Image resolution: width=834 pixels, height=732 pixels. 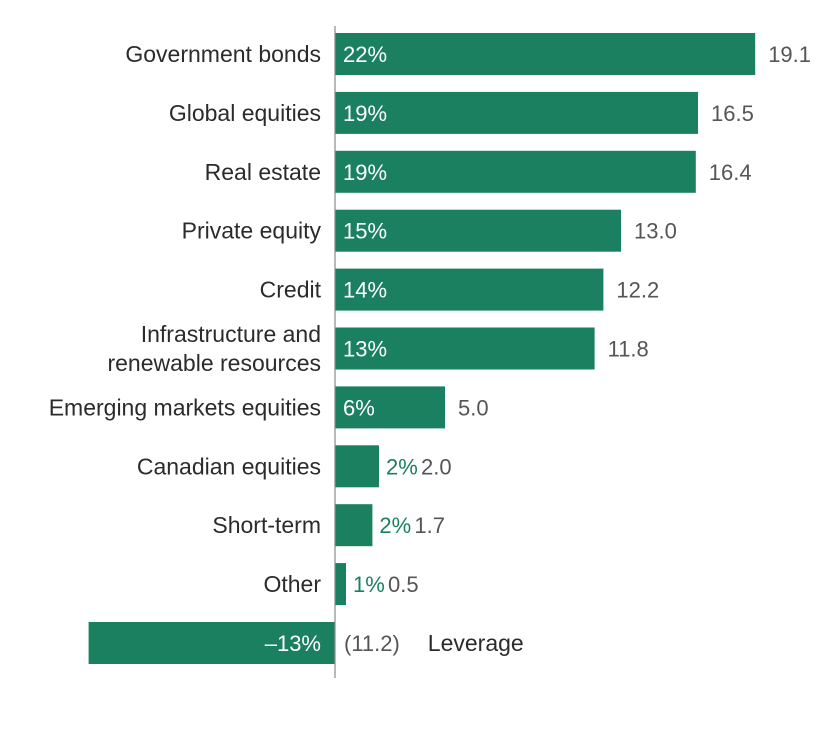 I want to click on category-label: Short-term, so click(x=266, y=525).